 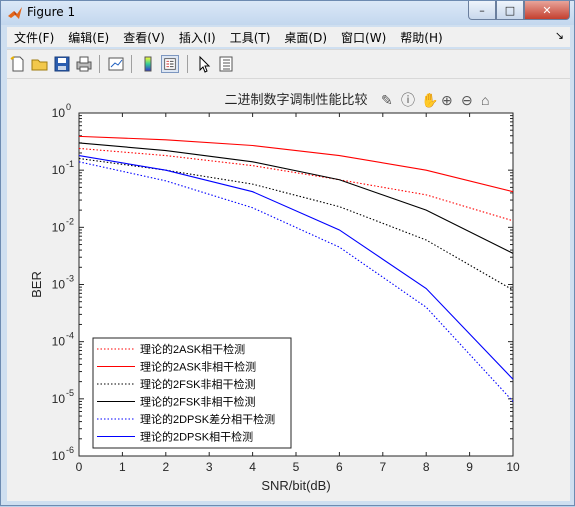 I want to click on x-tick-label: 4, so click(x=252, y=467).